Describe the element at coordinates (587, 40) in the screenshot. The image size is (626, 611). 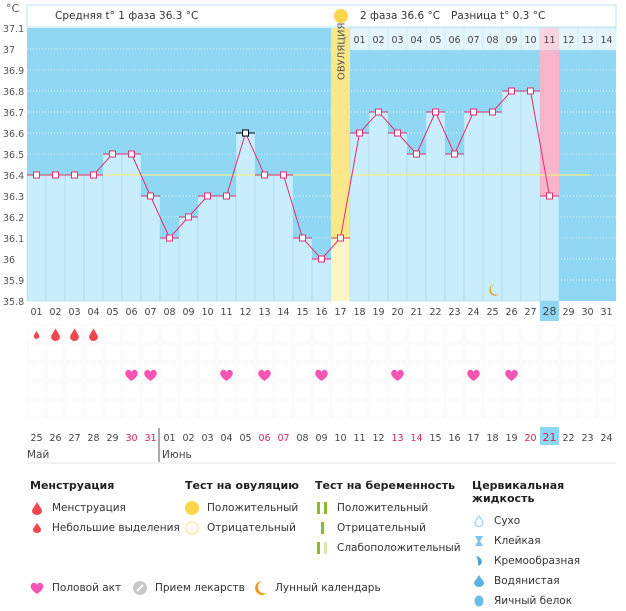
I see `phase2-day-label: 13` at that location.